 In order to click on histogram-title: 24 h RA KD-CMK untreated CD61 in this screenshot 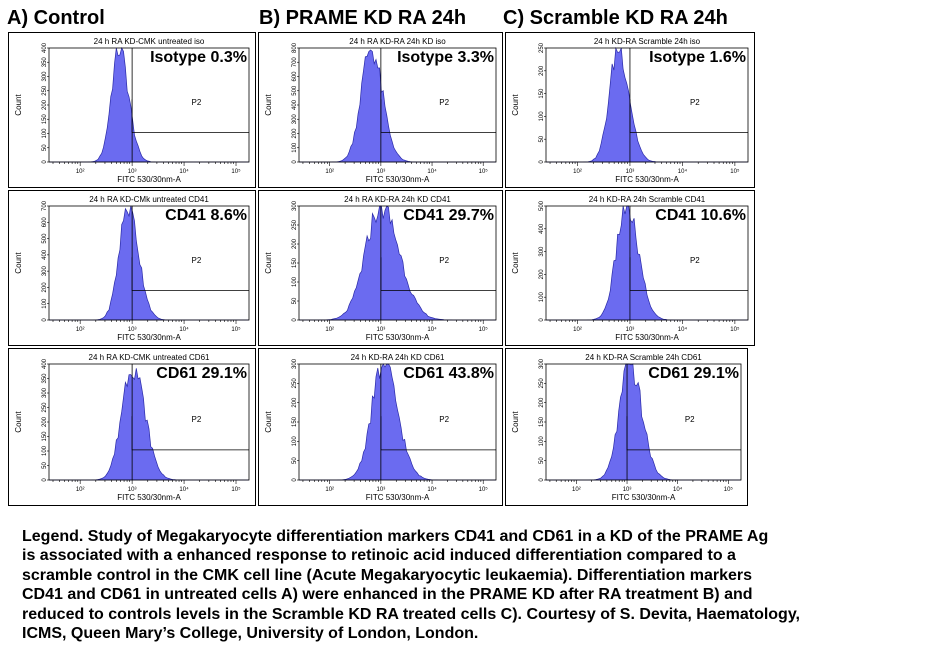, I will do `click(149, 357)`.